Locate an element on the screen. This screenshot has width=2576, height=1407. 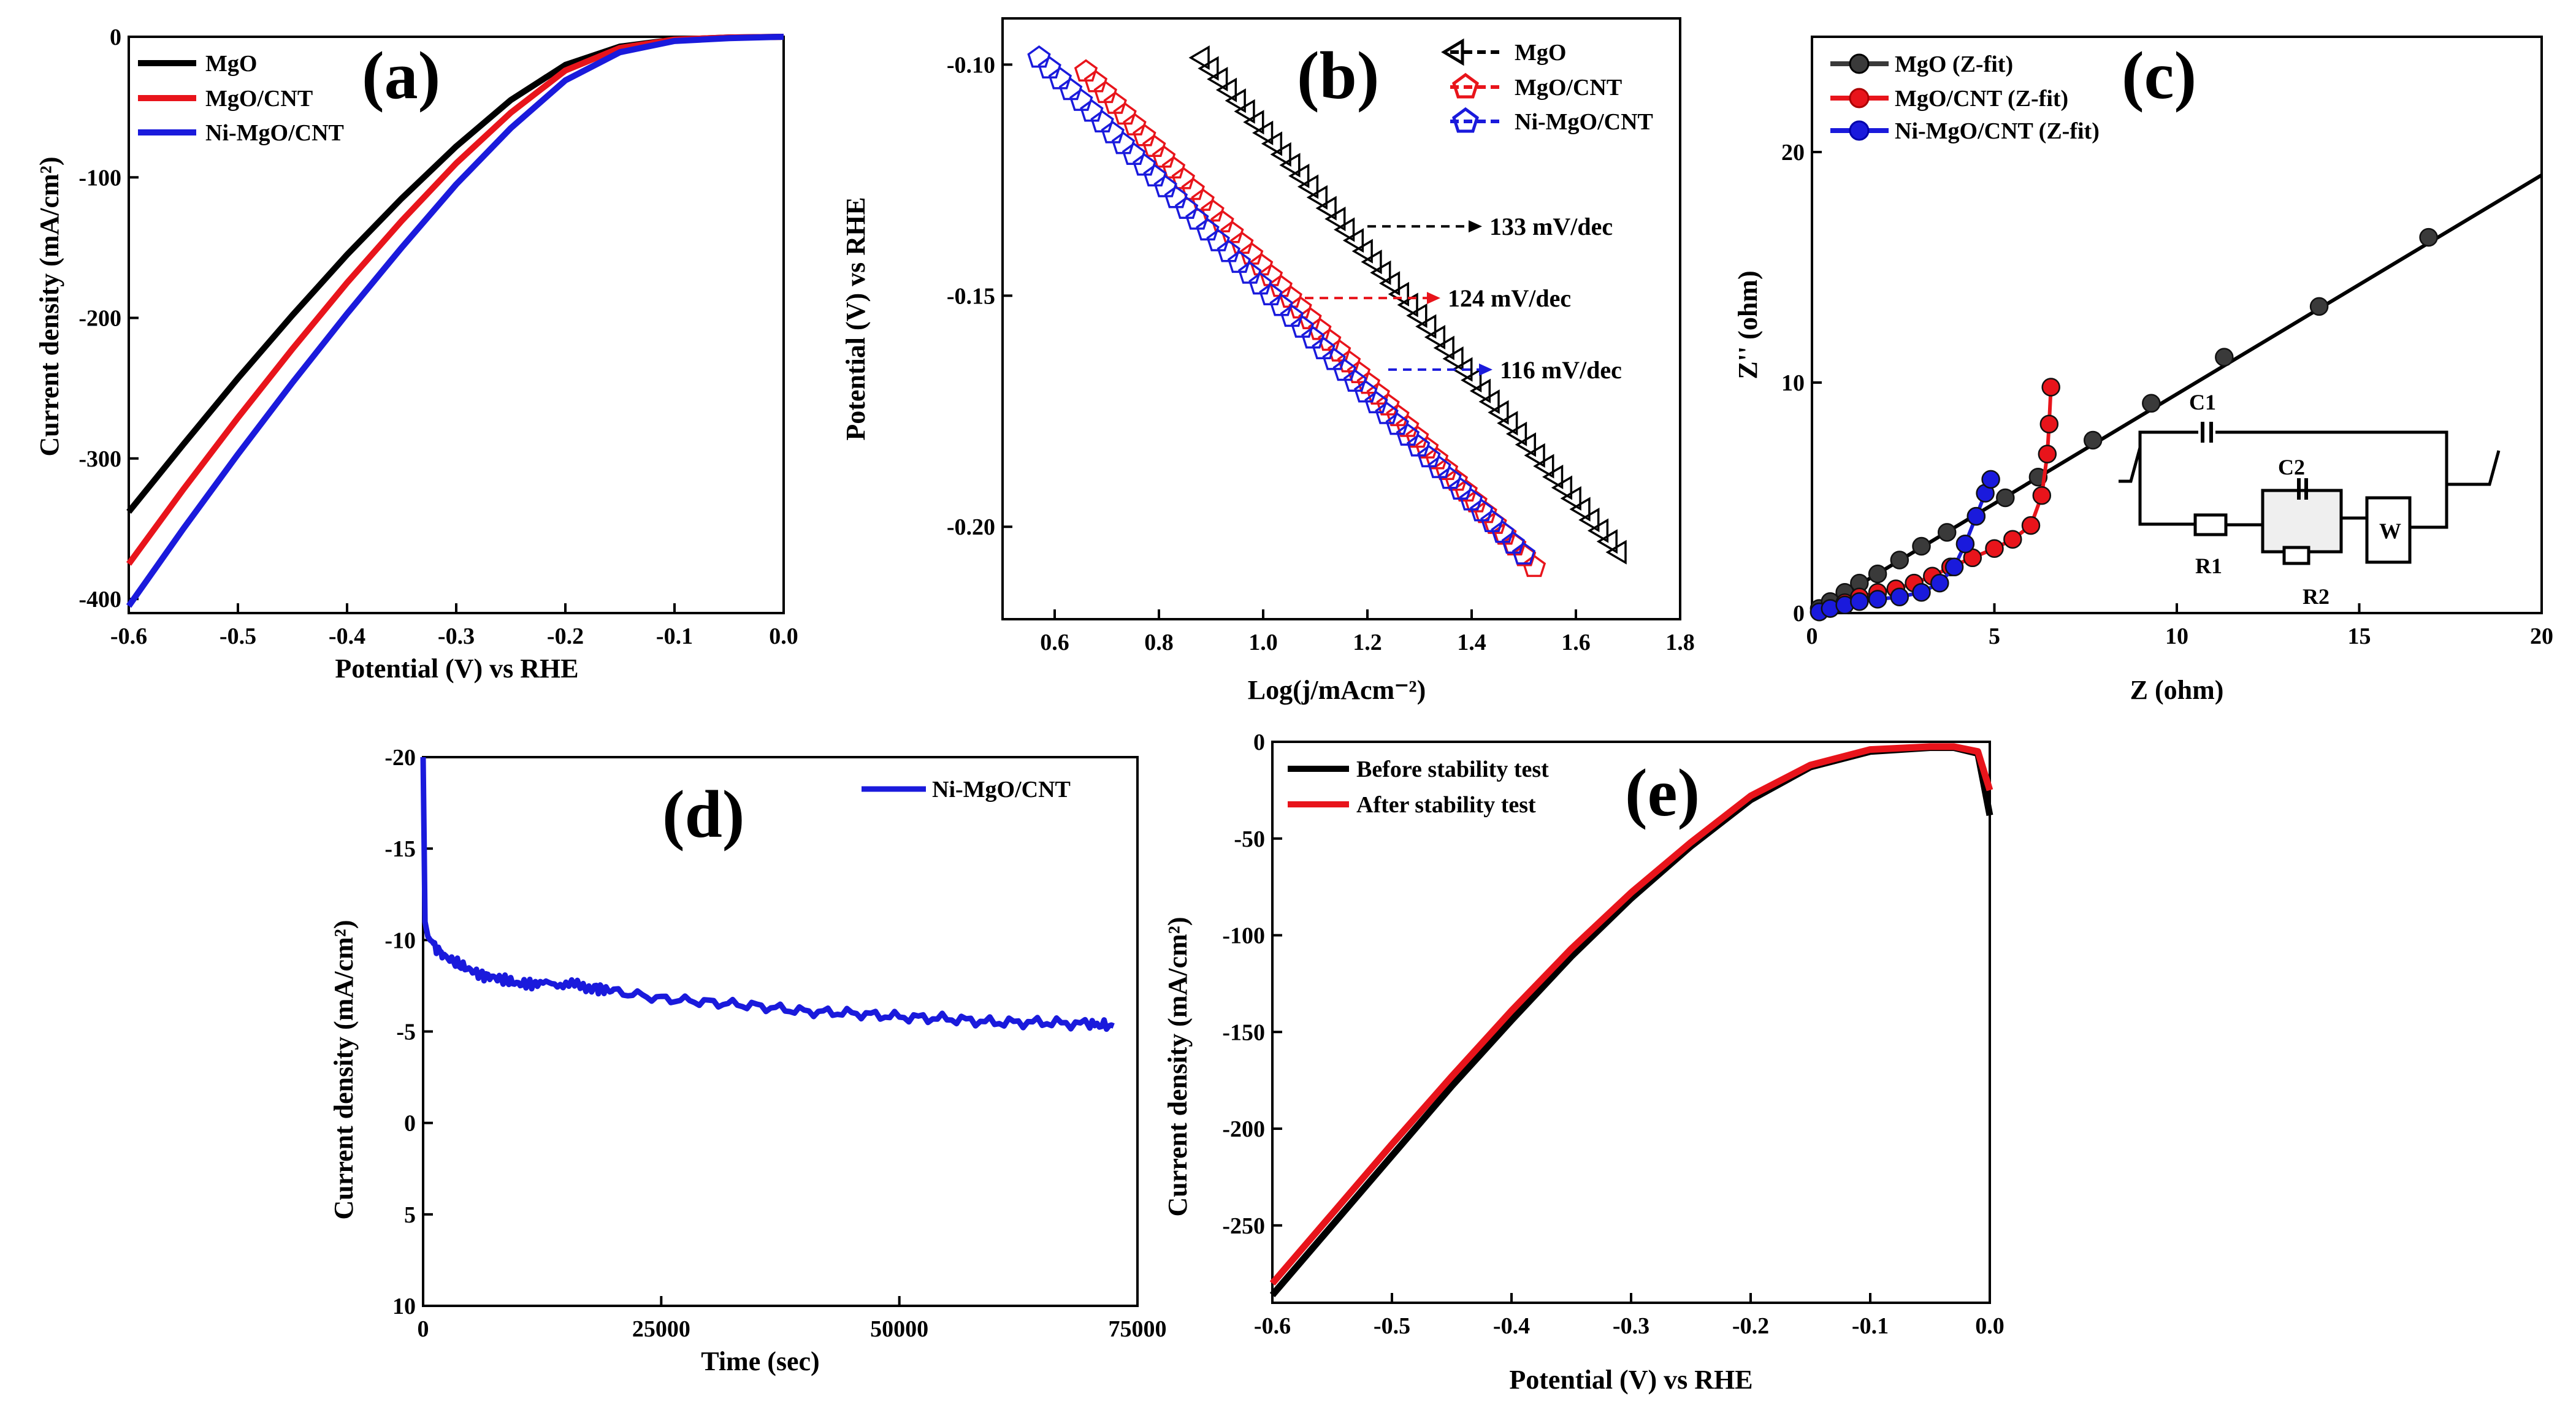
annot-b-text-2: 116 mV/dec is located at coordinates (1561, 370).